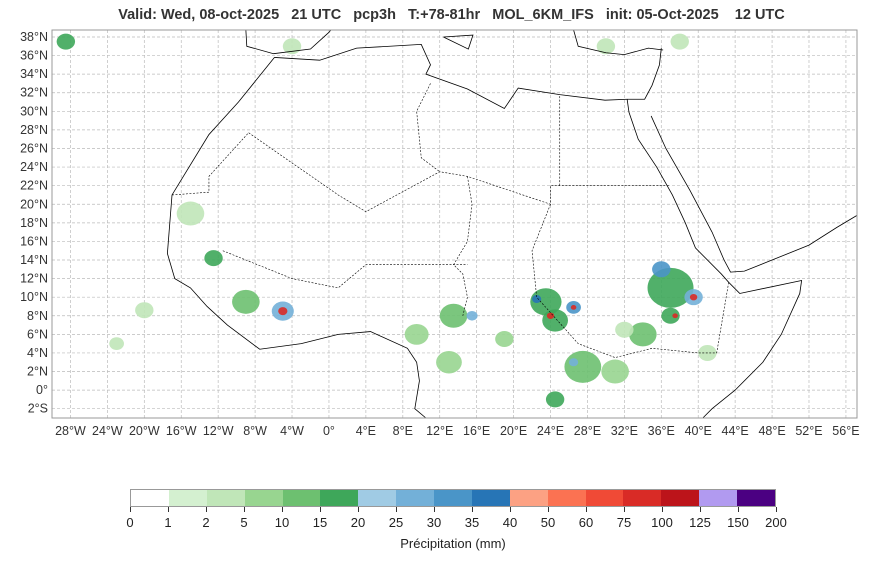  Describe the element at coordinates (255, 431) in the screenshot. I see `lon-label: 8°W` at that location.